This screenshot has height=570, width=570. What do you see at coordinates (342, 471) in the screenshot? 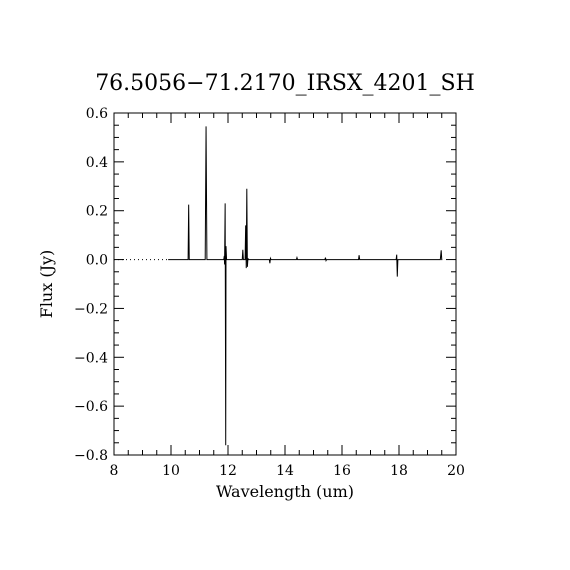
I see `x-tick-label: 16` at bounding box center [342, 471].